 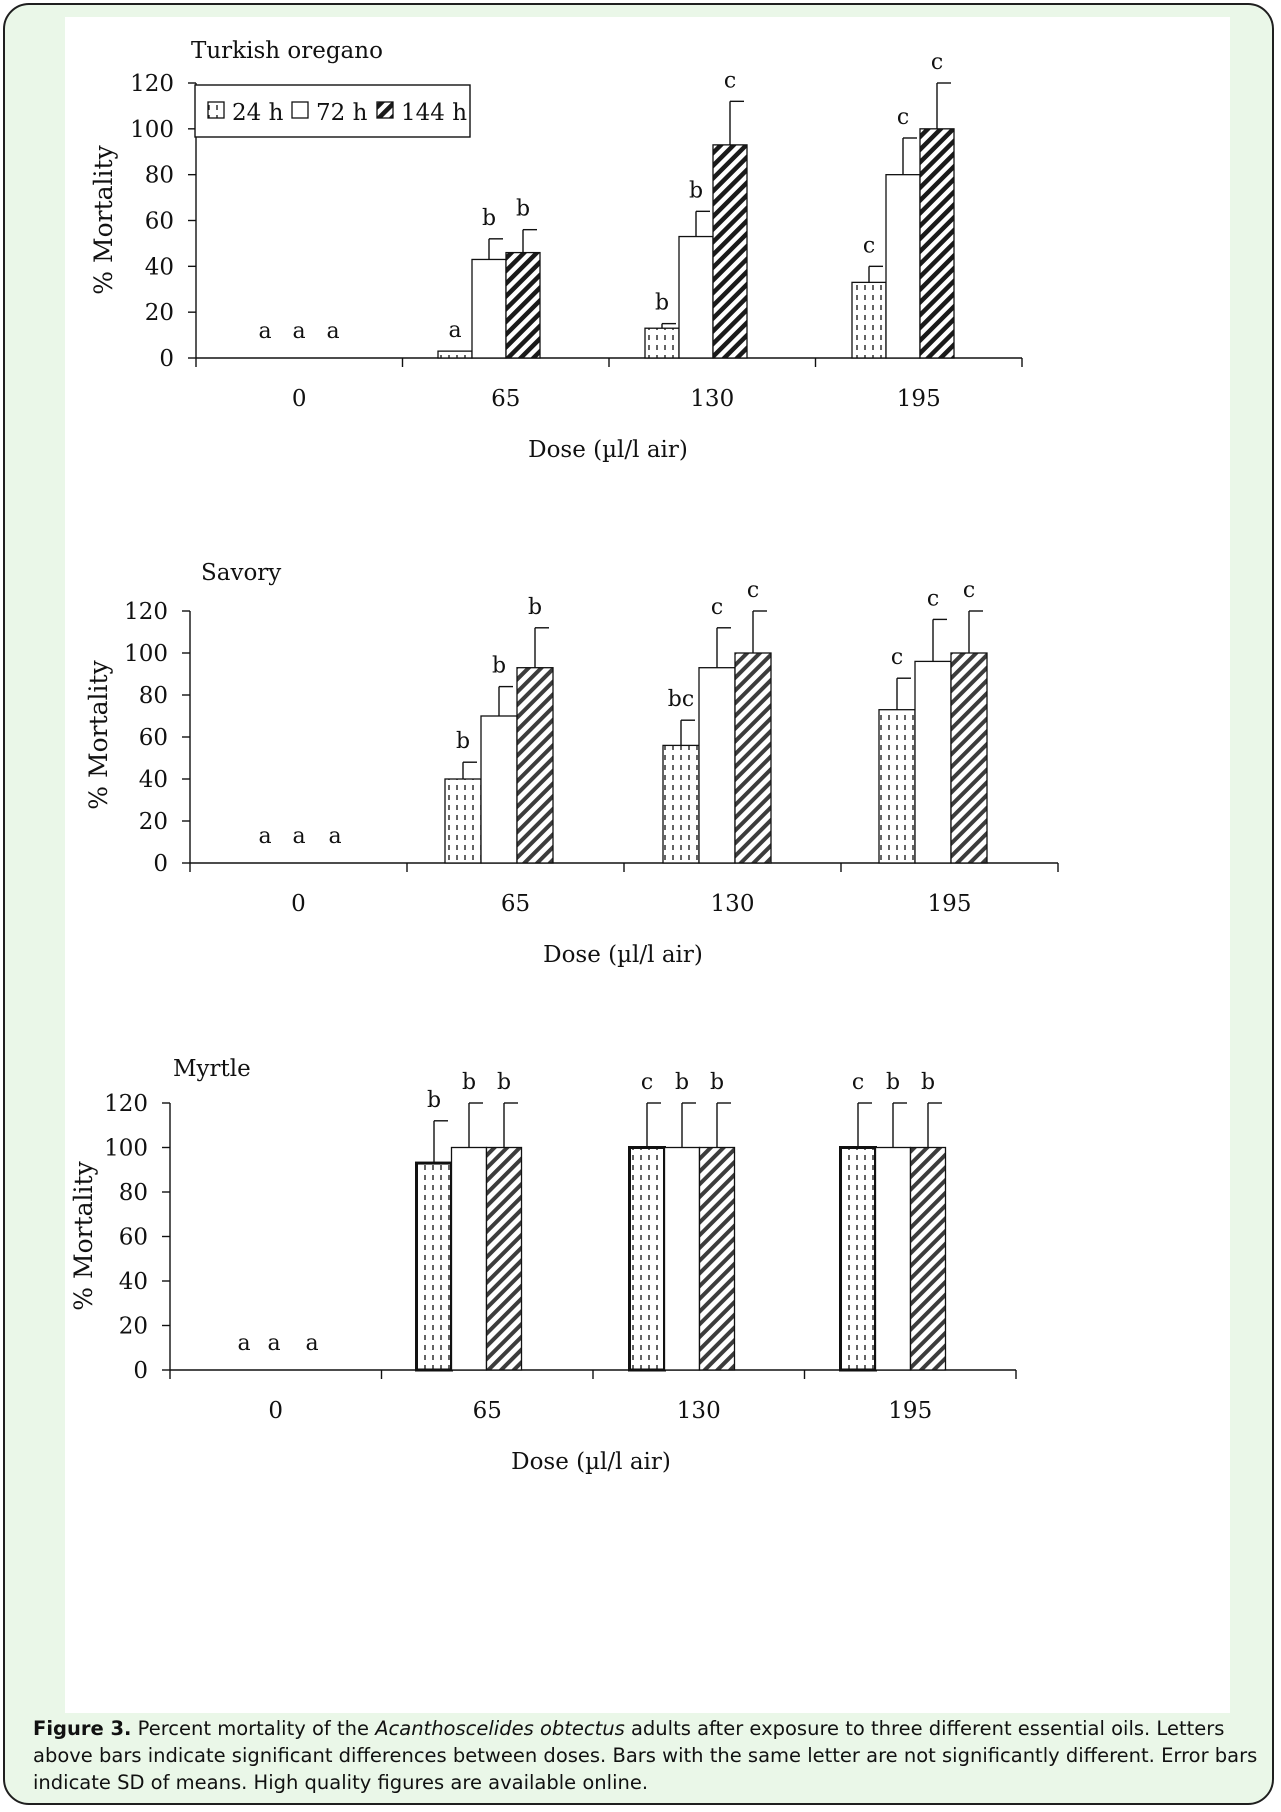 I want to click on chart-title: Turkish oregano, so click(x=287, y=51).